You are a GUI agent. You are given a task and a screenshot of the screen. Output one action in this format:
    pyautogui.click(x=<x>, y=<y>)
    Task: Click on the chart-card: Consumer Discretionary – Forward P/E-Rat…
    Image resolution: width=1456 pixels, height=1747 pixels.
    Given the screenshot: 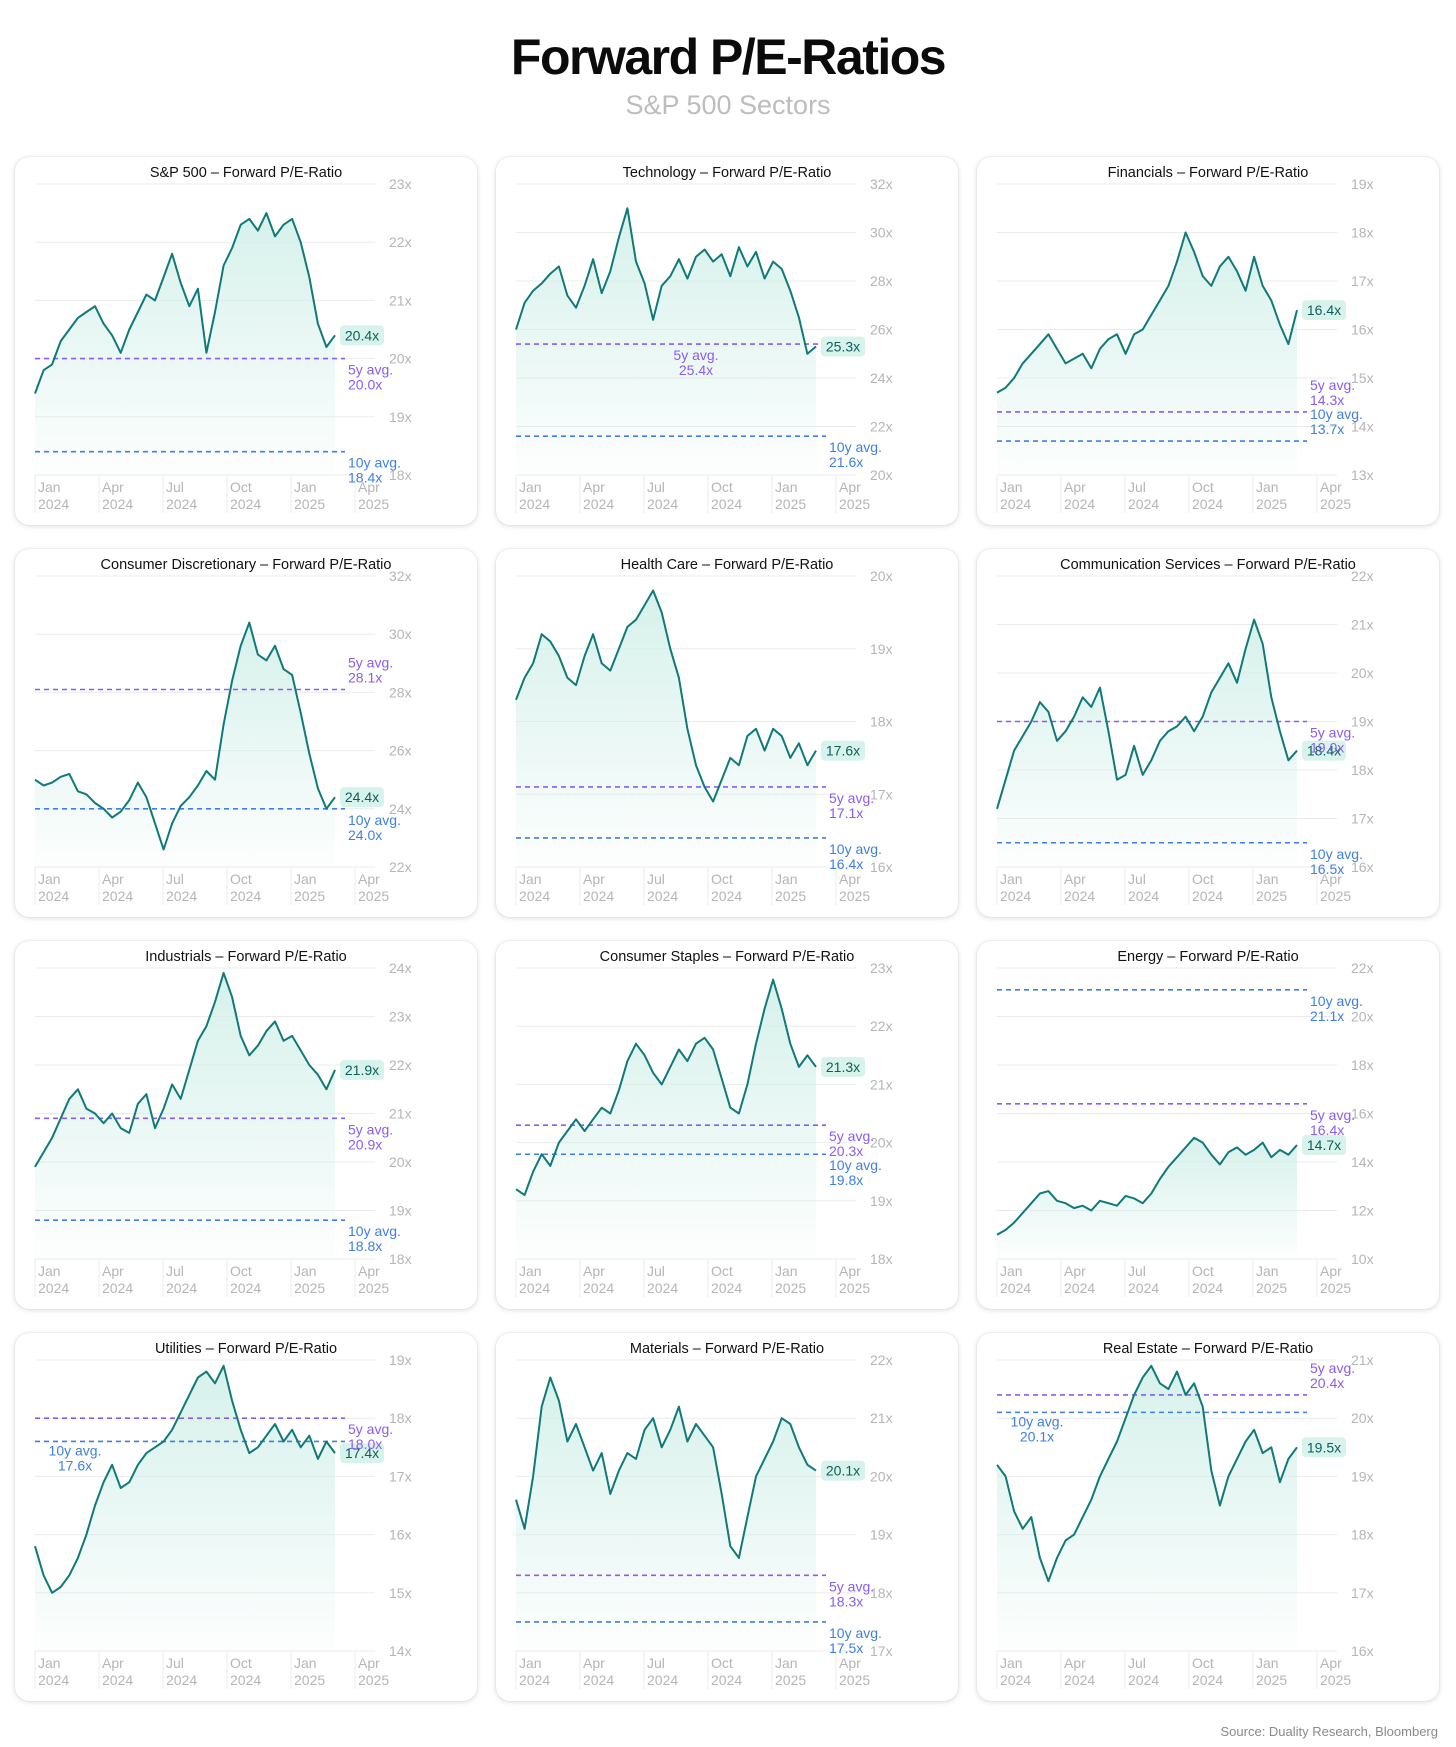 What is the action you would take?
    pyautogui.click(x=246, y=733)
    